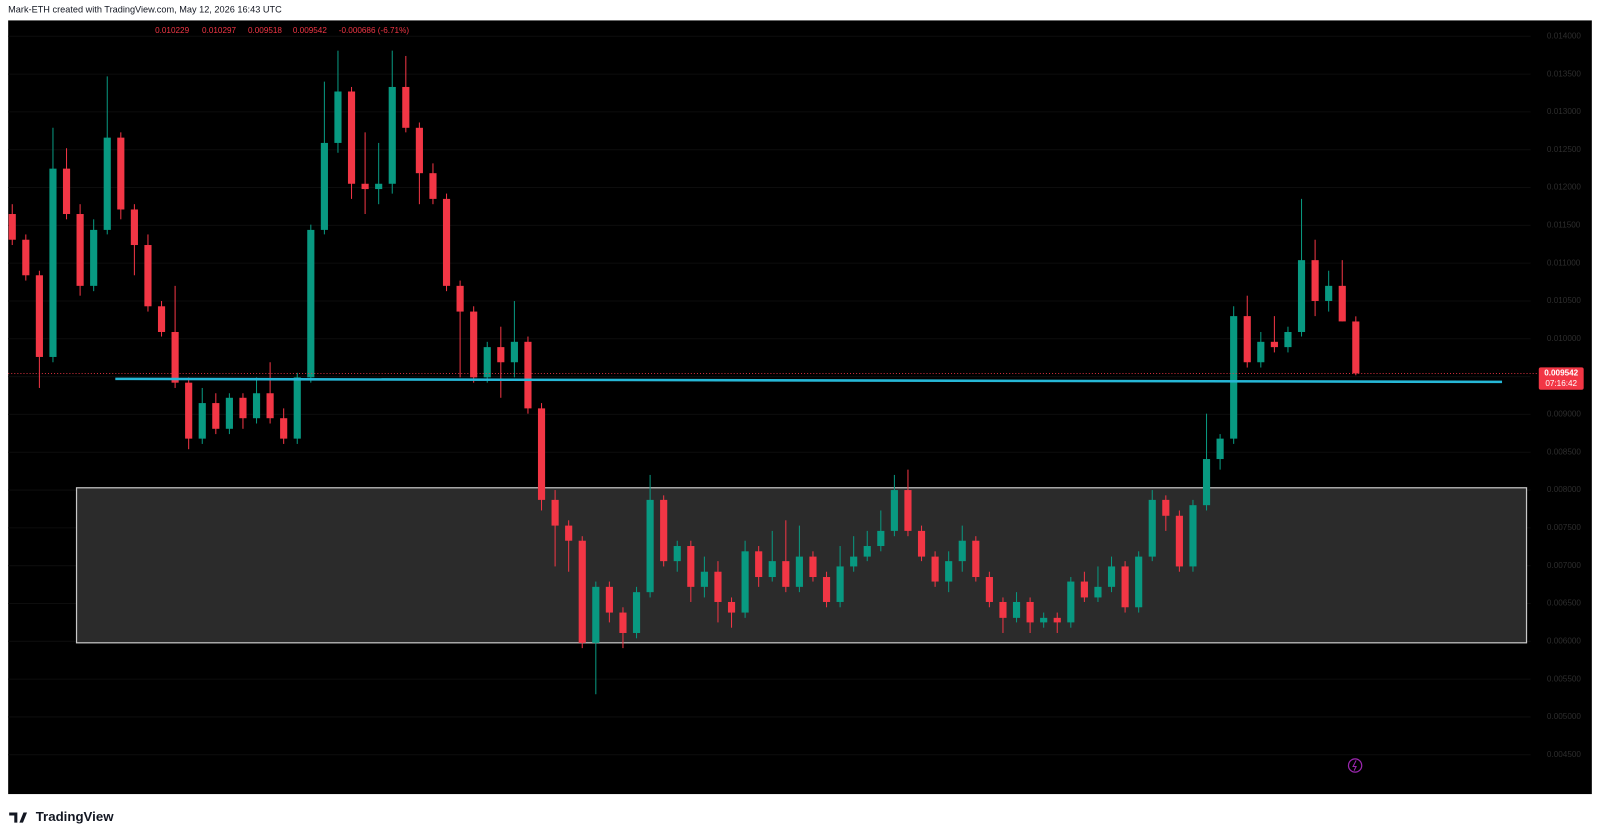 The image size is (1600, 840). I want to click on y-tick-label: 0.010000, so click(1564, 338).